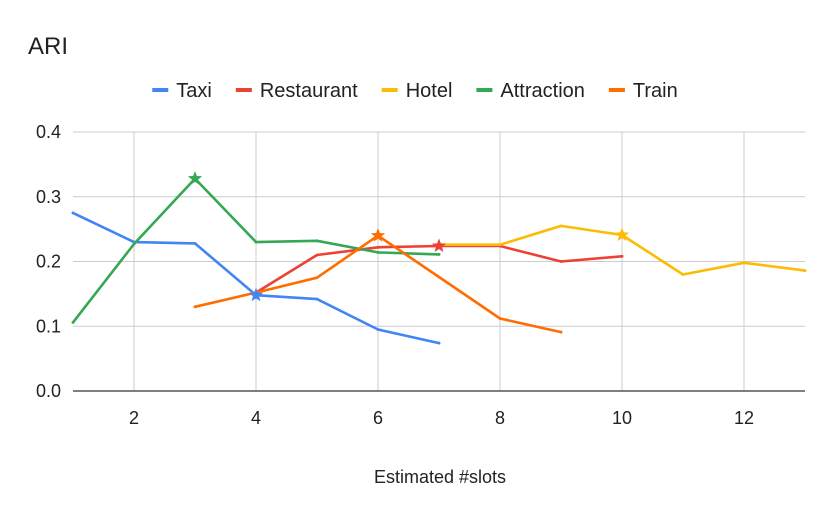  I want to click on chart-title: ARI, so click(48, 46).